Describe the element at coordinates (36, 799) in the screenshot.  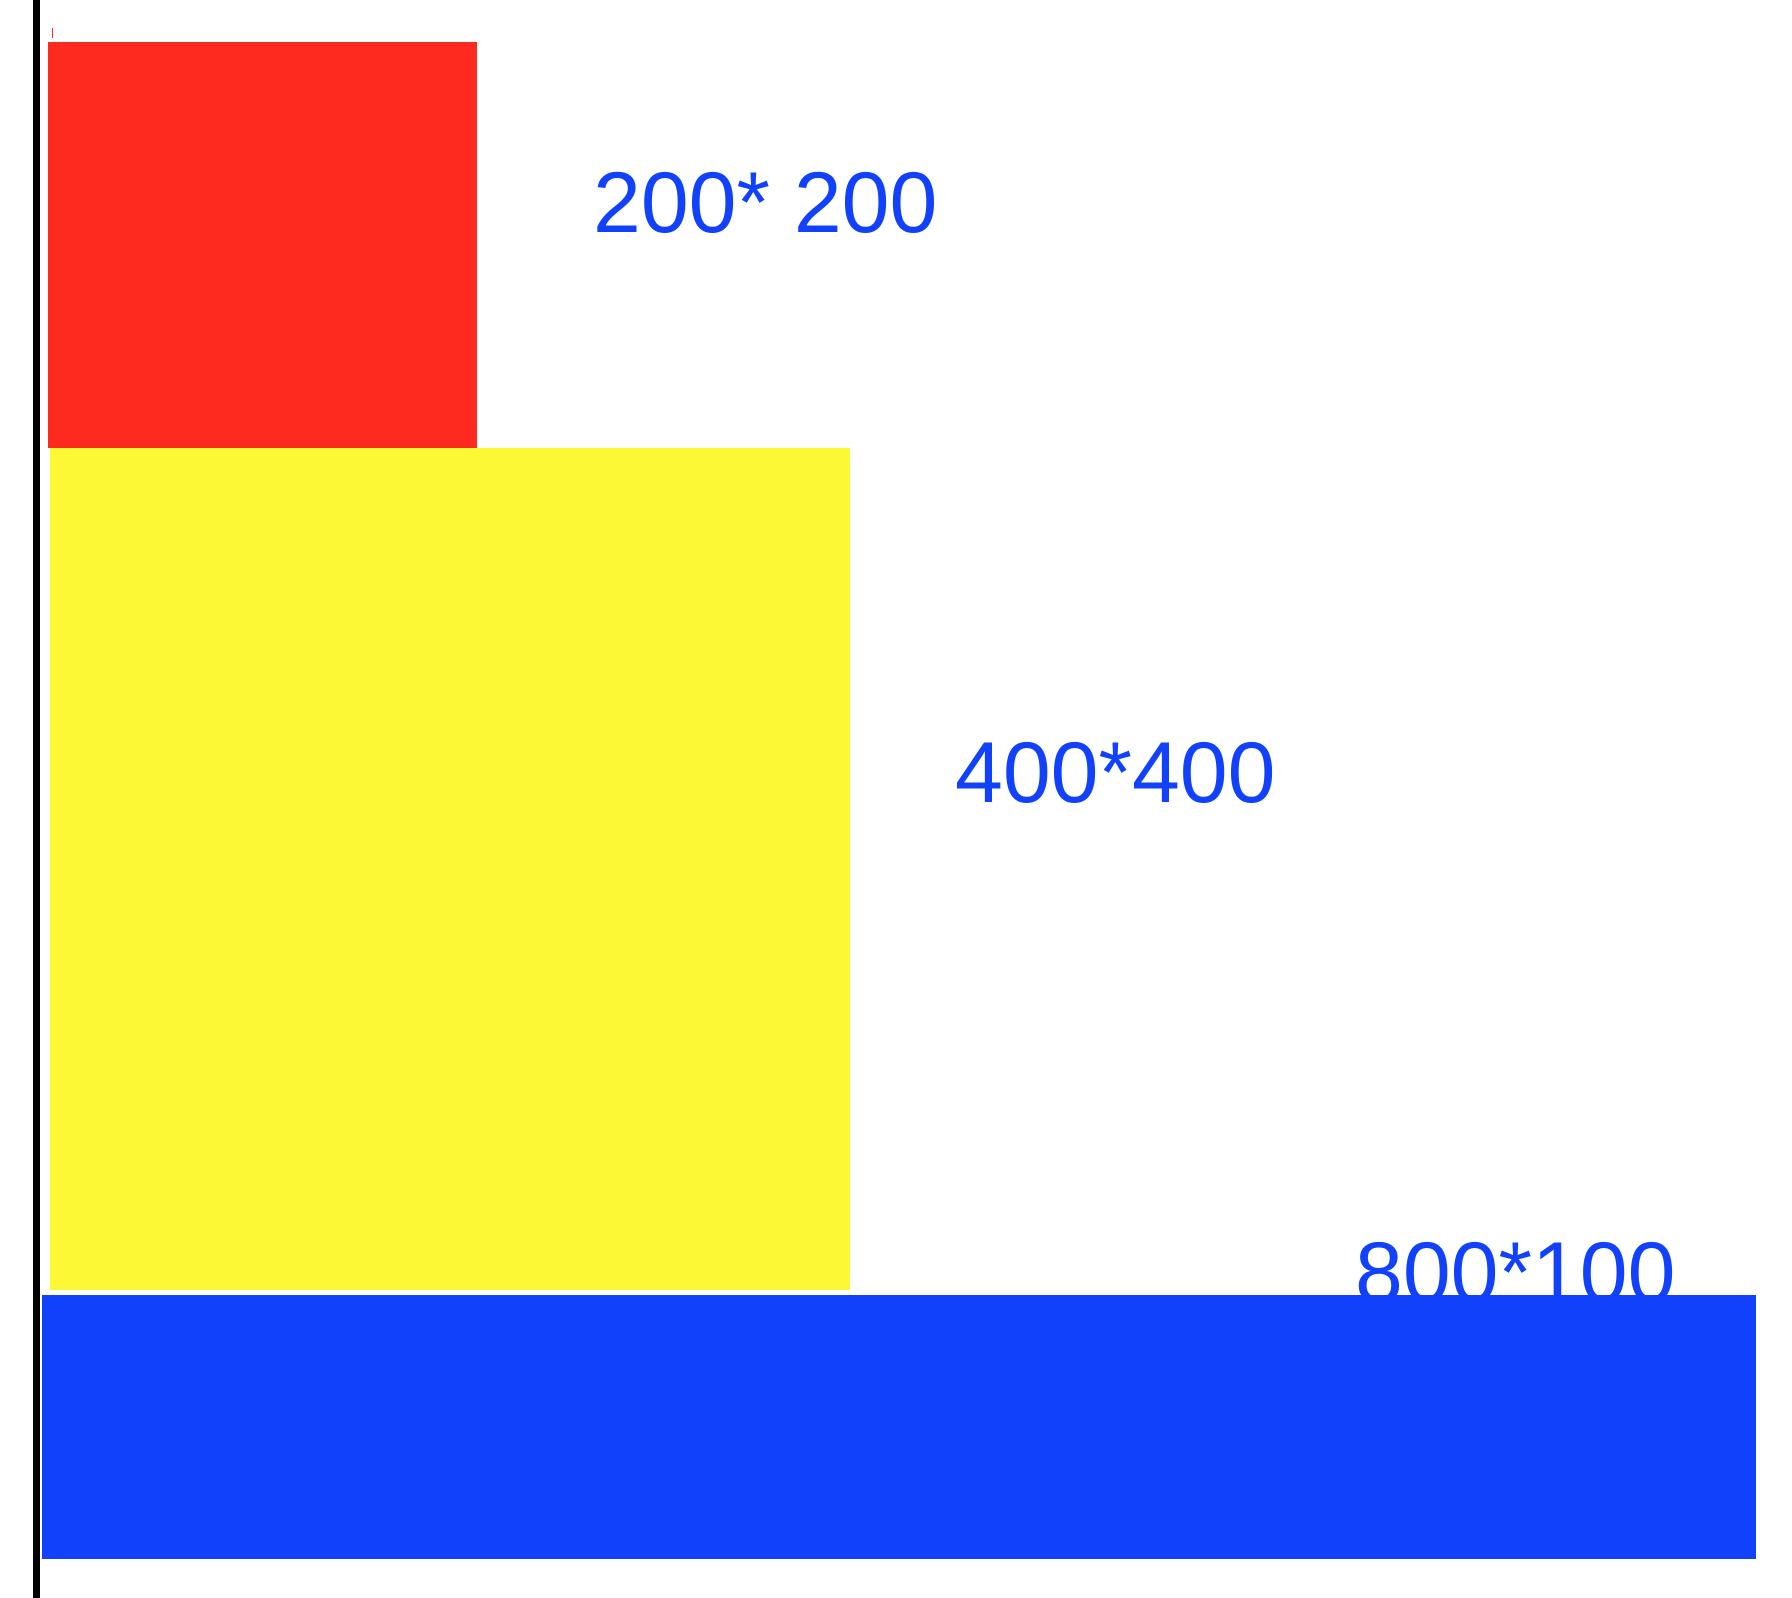
I see `left-vertical-line` at that location.